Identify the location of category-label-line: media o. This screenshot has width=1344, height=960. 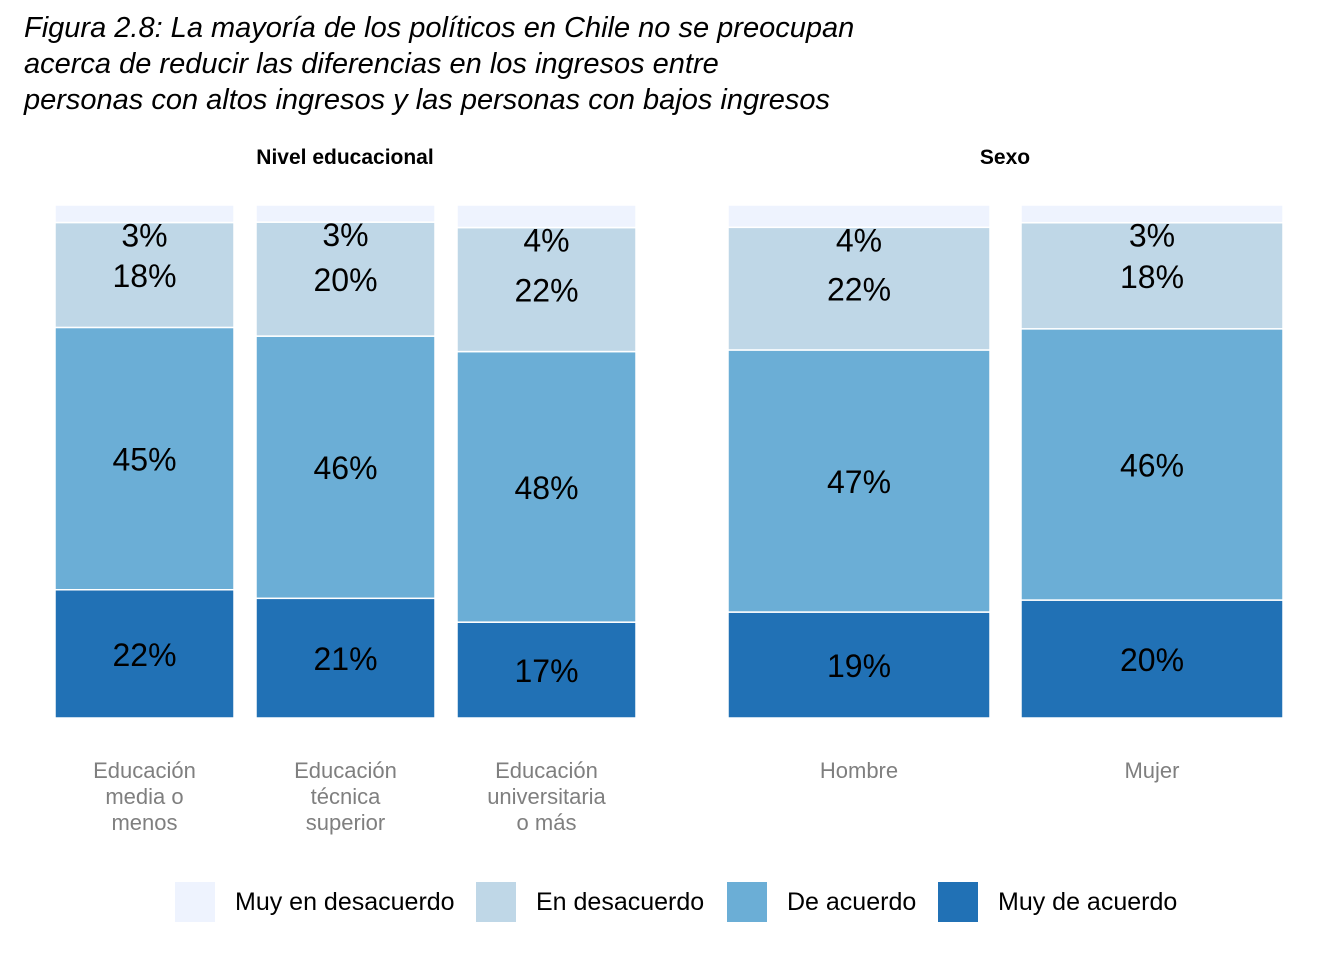
(144, 796).